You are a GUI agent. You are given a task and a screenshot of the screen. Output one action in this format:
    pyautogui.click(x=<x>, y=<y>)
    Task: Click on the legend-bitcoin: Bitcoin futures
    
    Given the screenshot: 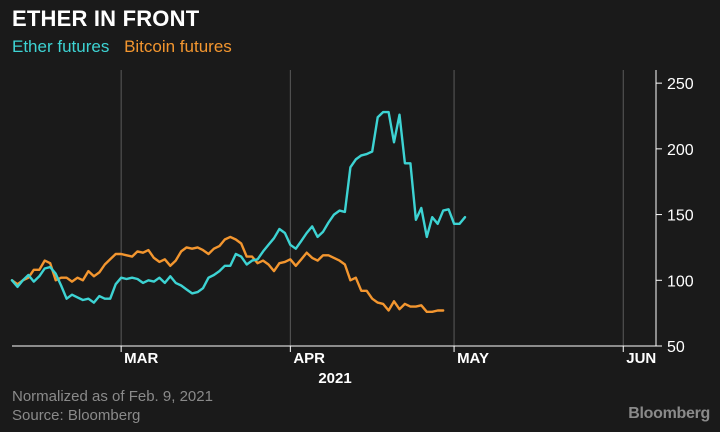 What is the action you would take?
    pyautogui.click(x=178, y=46)
    